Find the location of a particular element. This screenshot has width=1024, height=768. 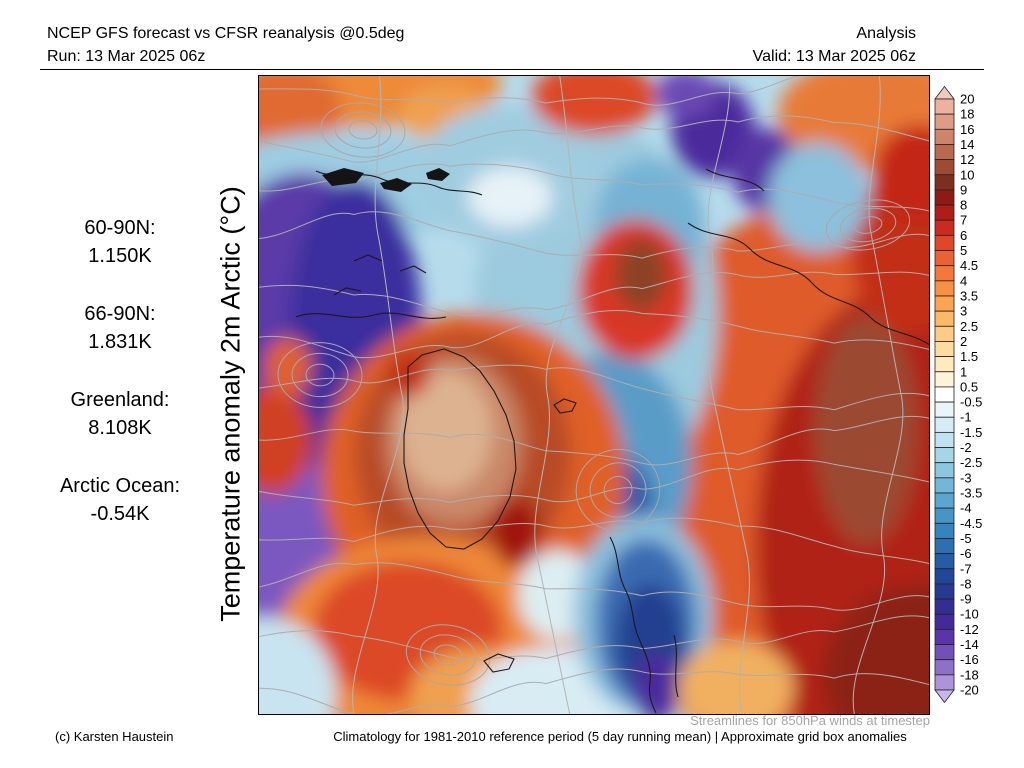

colorbar-tick-label: 12 is located at coordinates (967, 159).